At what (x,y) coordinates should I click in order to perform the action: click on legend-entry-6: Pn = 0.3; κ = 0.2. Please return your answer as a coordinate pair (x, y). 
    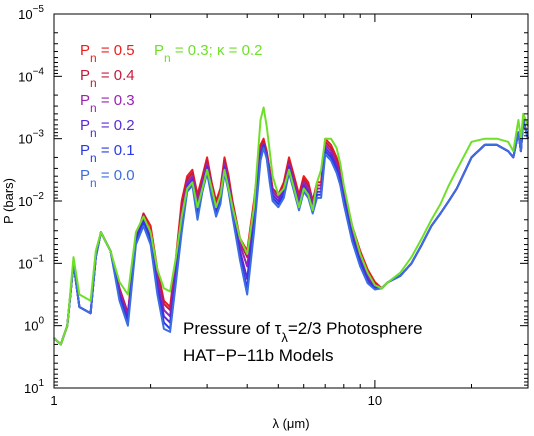
    Looking at the image, I should click on (208, 53).